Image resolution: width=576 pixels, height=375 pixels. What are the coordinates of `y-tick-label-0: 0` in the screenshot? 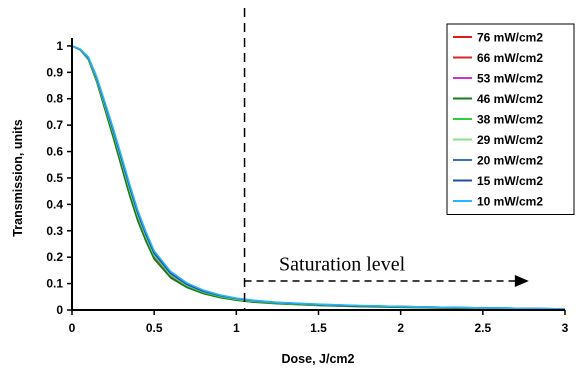 It's located at (59, 310).